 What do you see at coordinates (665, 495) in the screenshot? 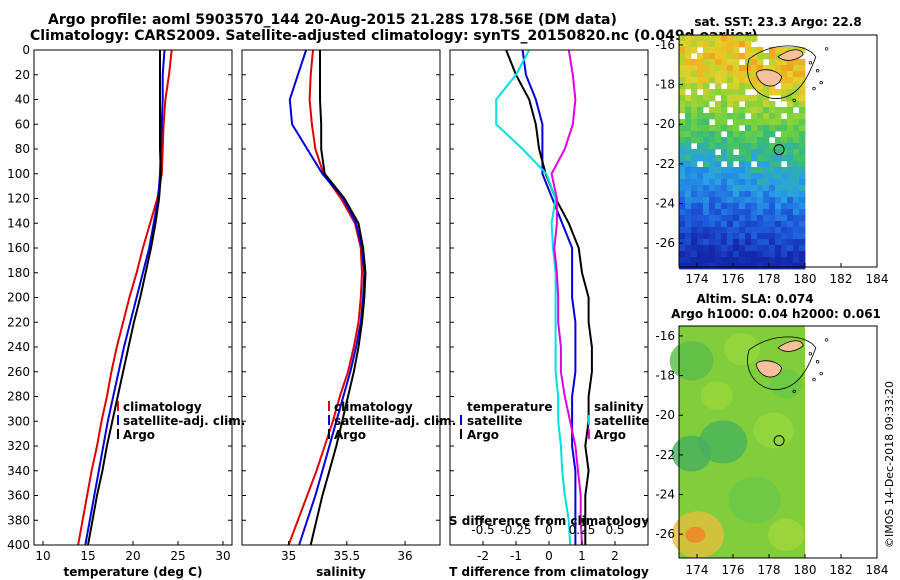
I see `y-tick-label: -24` at bounding box center [665, 495].